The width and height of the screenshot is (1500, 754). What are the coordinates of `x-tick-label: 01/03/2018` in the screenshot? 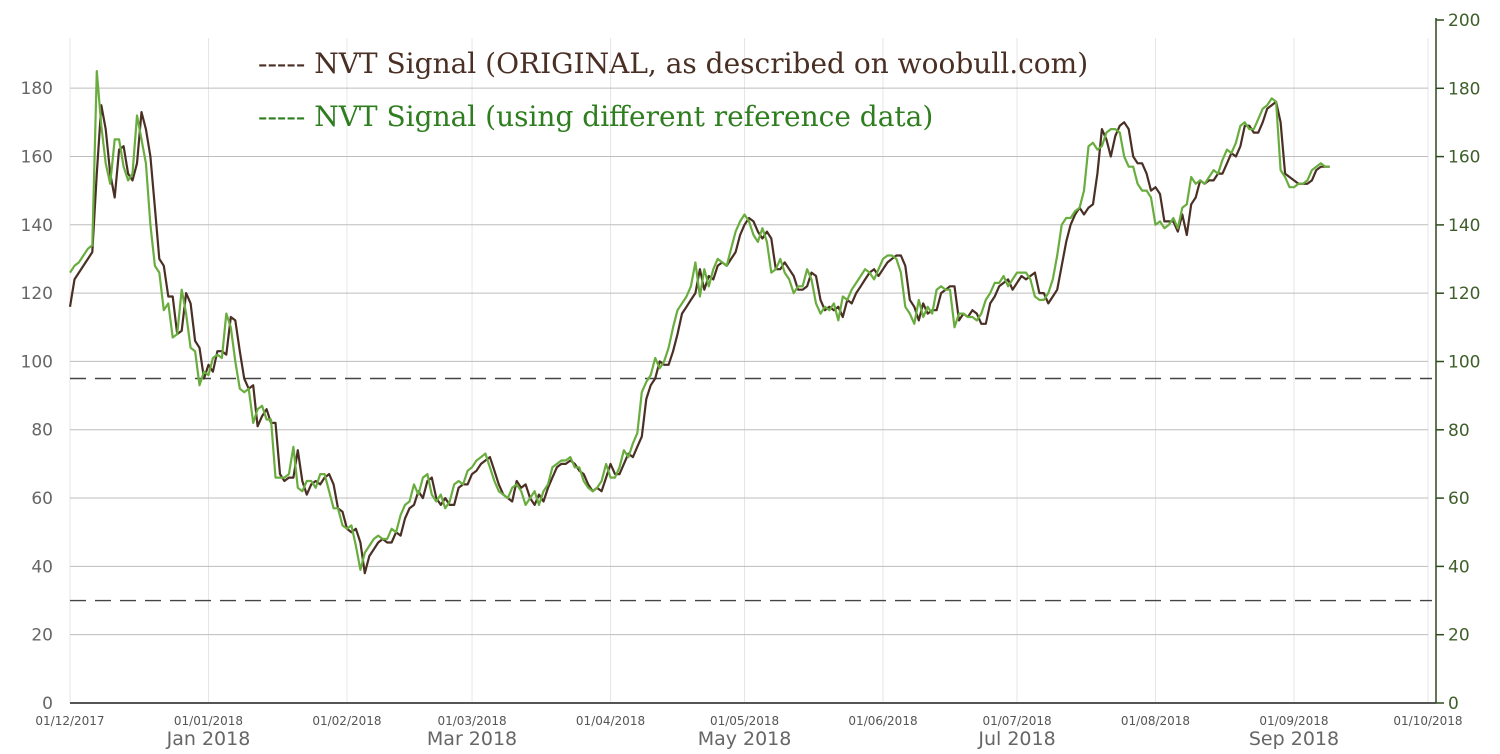 It's located at (471, 721).